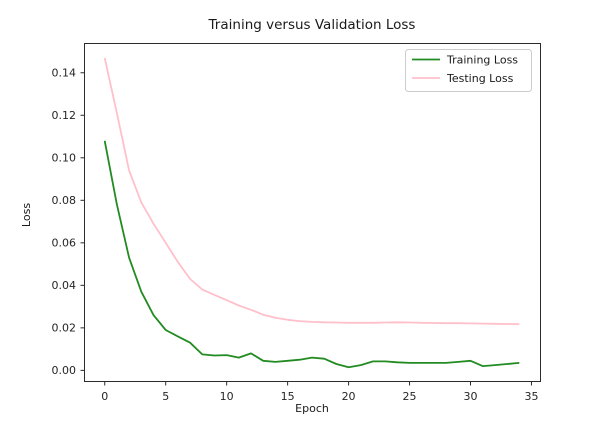 The image size is (600, 439). What do you see at coordinates (64, 115) in the screenshot?
I see `y-tick-label: 0.12` at bounding box center [64, 115].